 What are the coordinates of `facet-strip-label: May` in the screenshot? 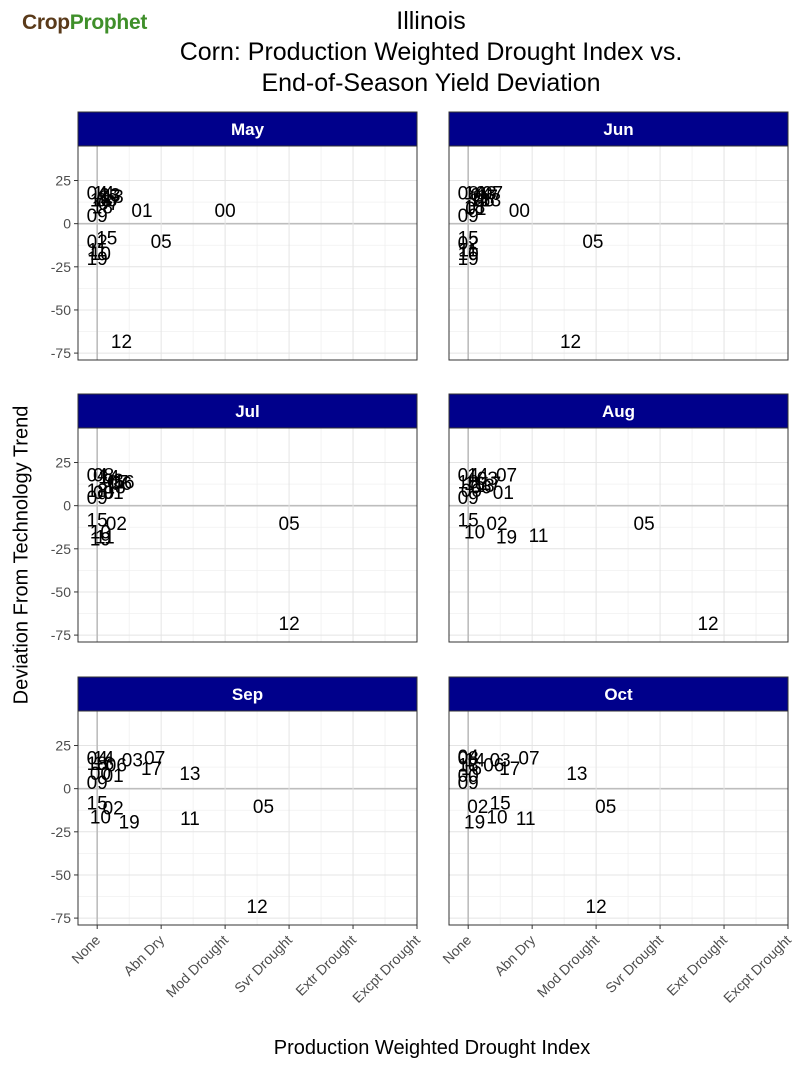 It's located at (248, 129).